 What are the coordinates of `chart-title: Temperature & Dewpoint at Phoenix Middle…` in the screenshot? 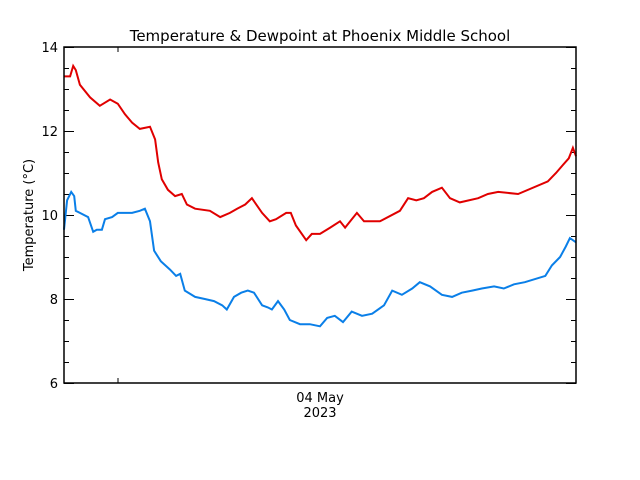 It's located at (320, 36).